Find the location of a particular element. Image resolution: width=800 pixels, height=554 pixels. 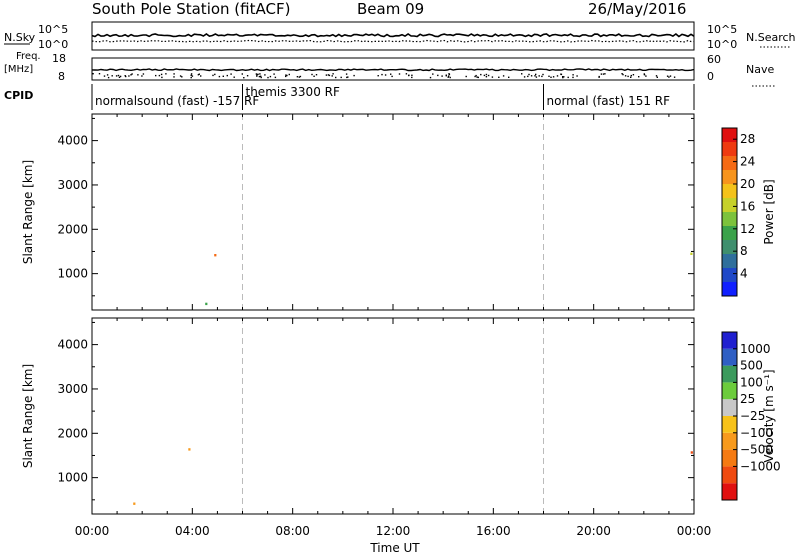

colorbar-tick-label: 12 is located at coordinates (747, 229).